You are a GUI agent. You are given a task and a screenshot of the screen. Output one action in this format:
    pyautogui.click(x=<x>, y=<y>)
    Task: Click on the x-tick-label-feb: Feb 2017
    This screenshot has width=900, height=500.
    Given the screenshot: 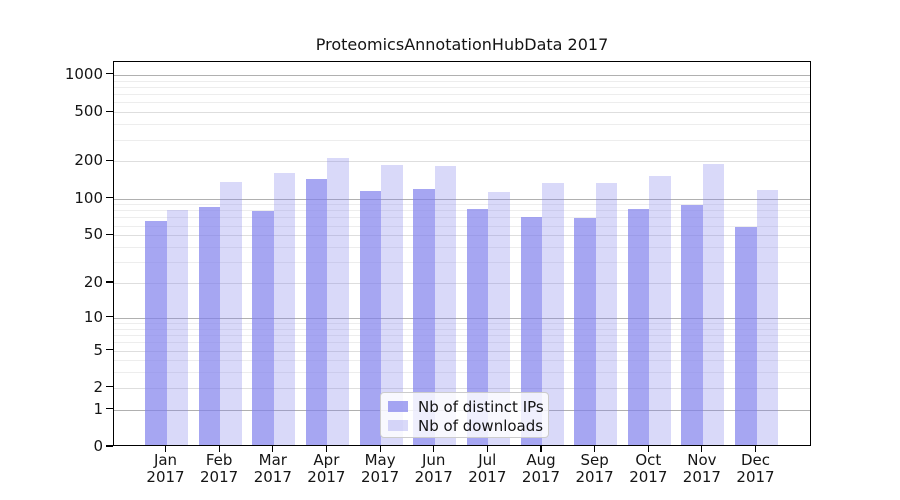 What is the action you would take?
    pyautogui.click(x=219, y=469)
    